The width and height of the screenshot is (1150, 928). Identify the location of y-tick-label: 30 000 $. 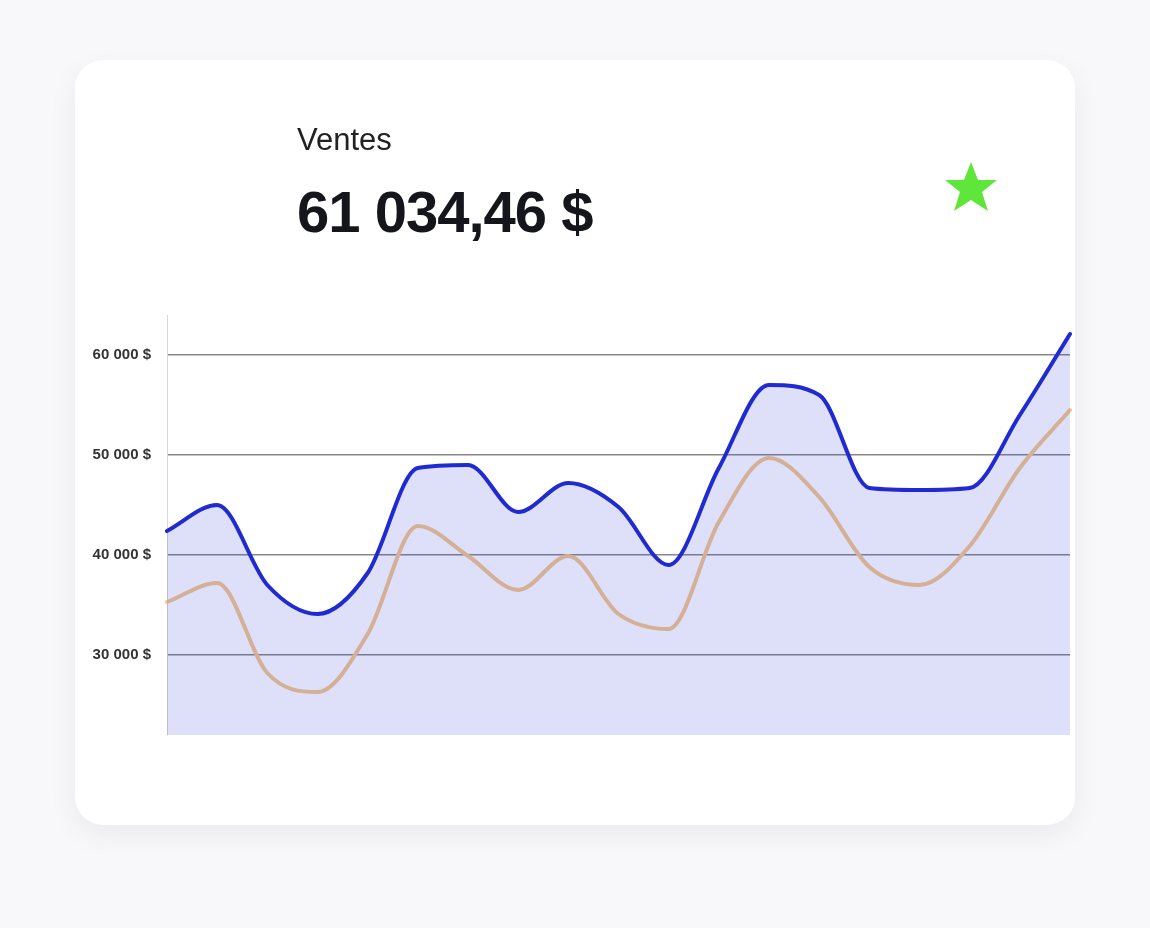
(122, 654).